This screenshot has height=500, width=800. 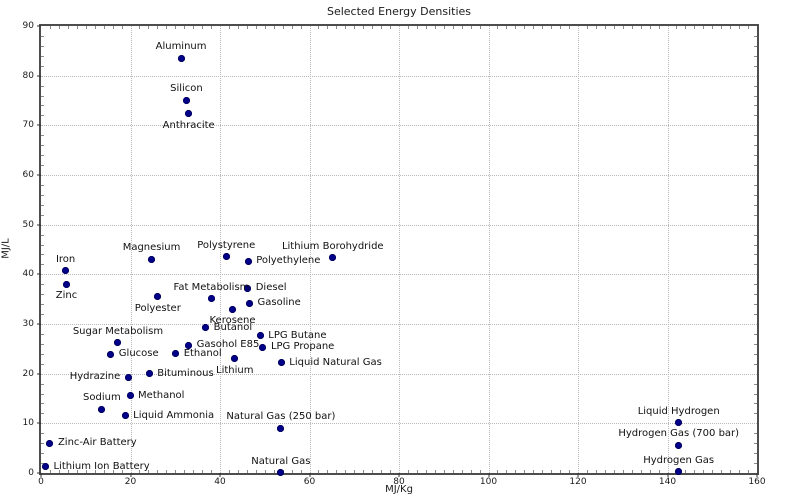 I want to click on point-label: Polyester, so click(x=157, y=308).